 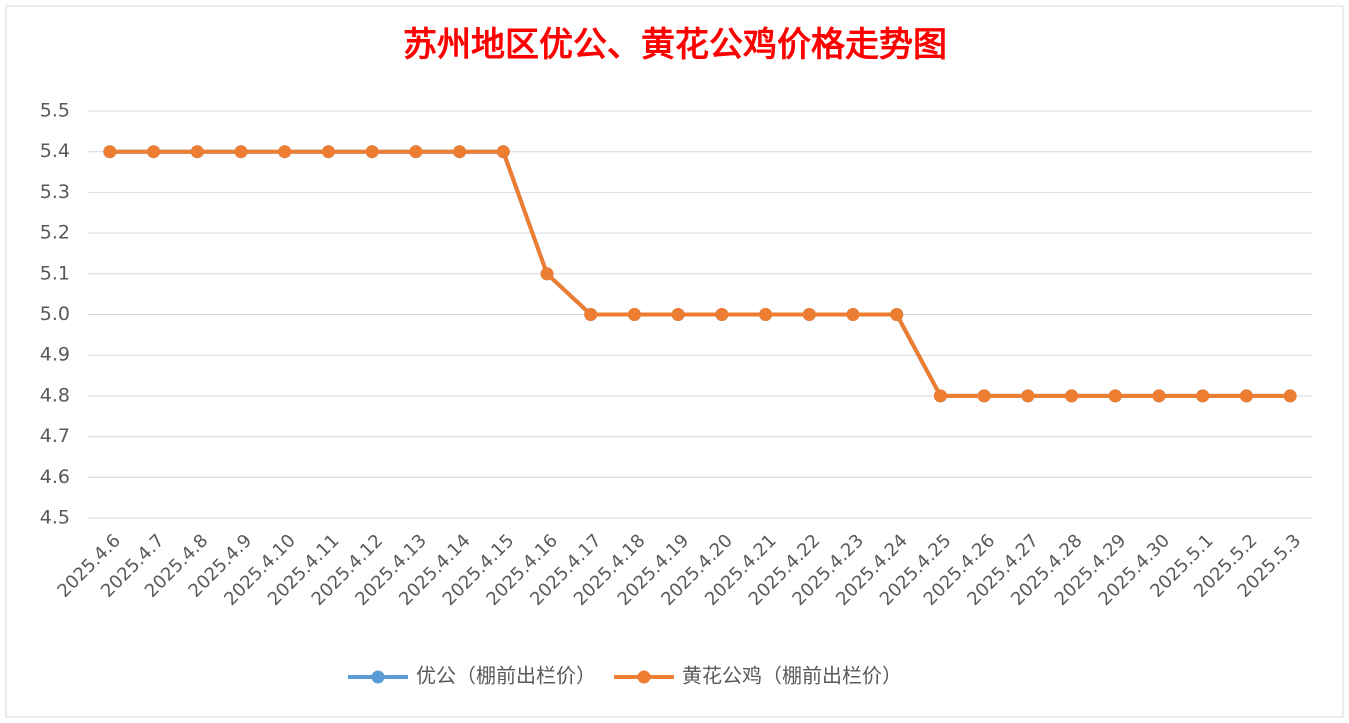 What do you see at coordinates (55, 233) in the screenshot?
I see `y-tick-label: 5.2` at bounding box center [55, 233].